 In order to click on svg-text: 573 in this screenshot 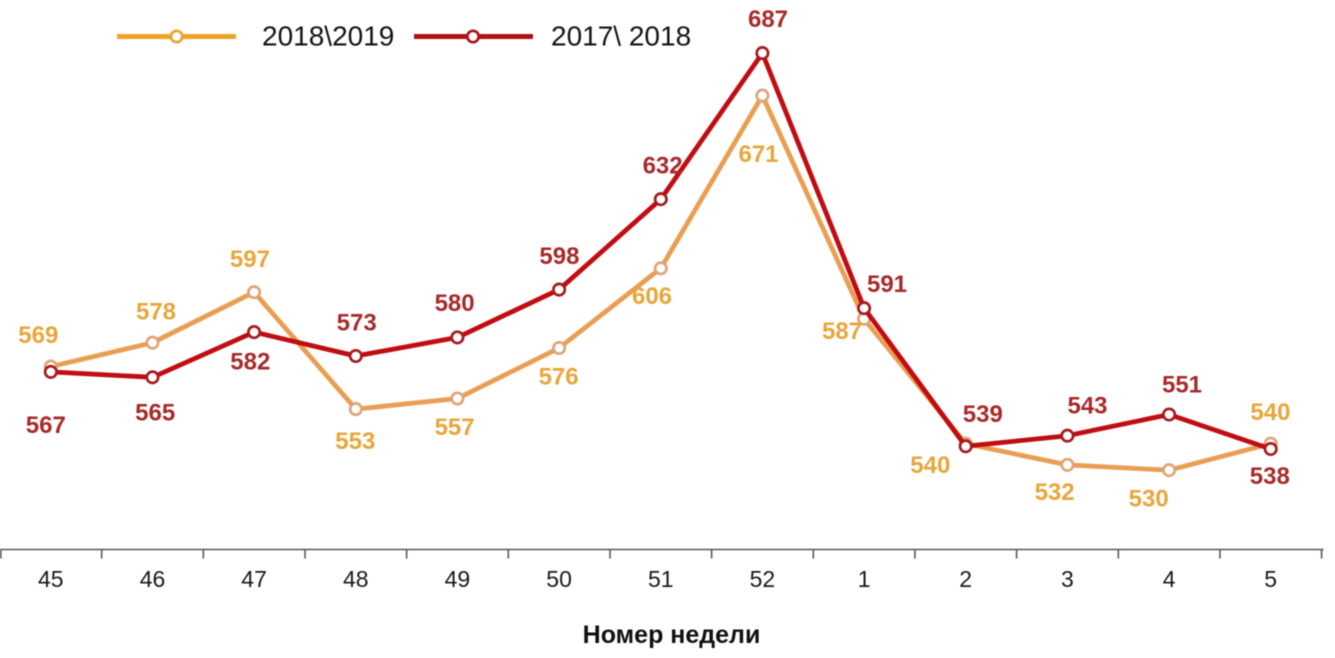, I will do `click(357, 322)`.